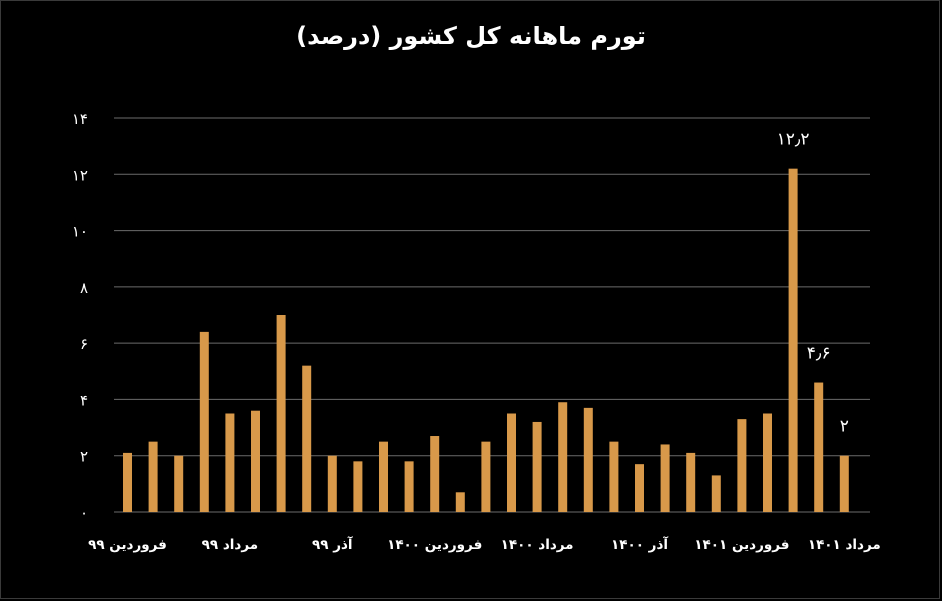 The image size is (942, 601). Describe the element at coordinates (793, 140) in the screenshot. I see `data-label: ۱۲٫۲` at that location.